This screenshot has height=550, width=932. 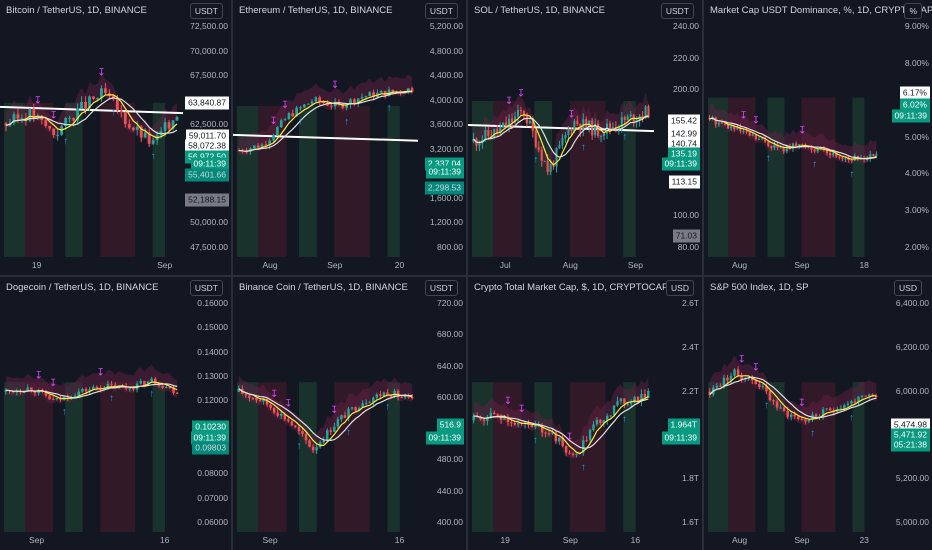 I want to click on price-label-tag: 71.03, so click(x=686, y=236).